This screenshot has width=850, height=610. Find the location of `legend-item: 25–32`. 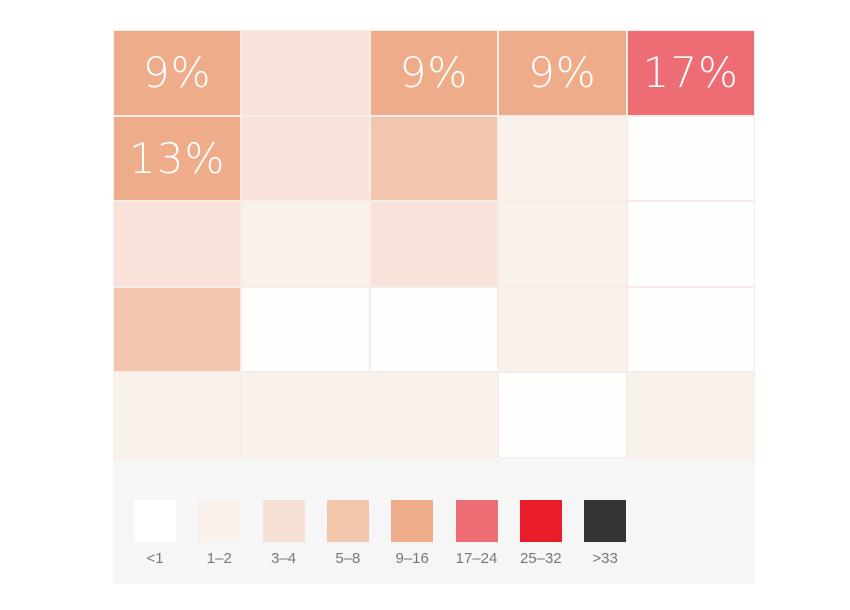

legend-item: 25–32 is located at coordinates (541, 533).